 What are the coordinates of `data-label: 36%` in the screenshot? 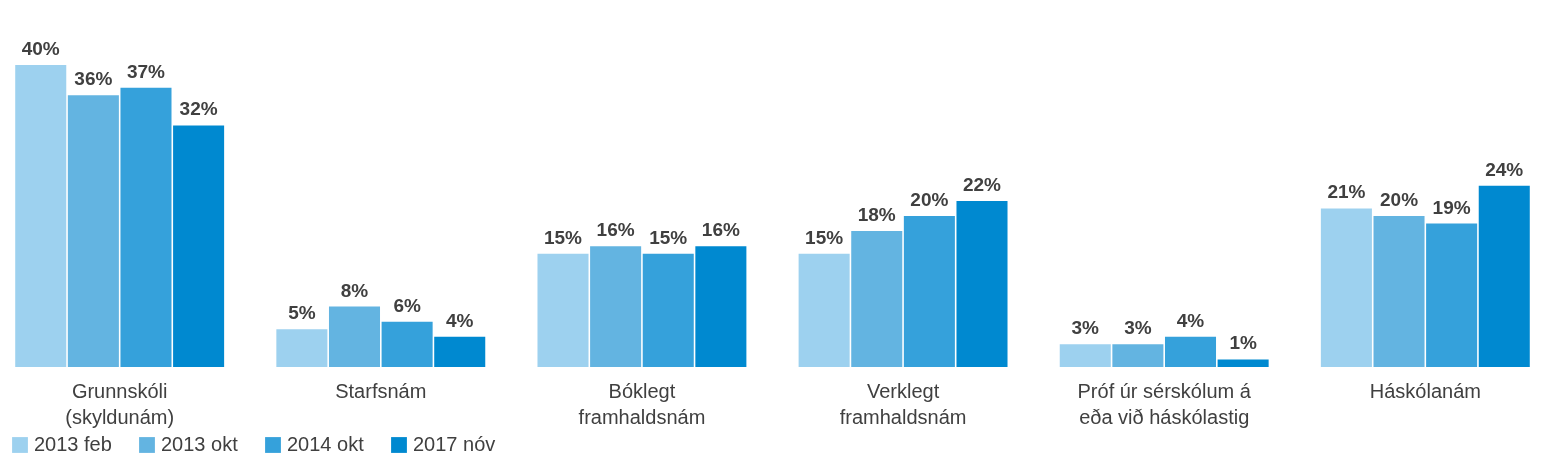 It's located at (93, 79).